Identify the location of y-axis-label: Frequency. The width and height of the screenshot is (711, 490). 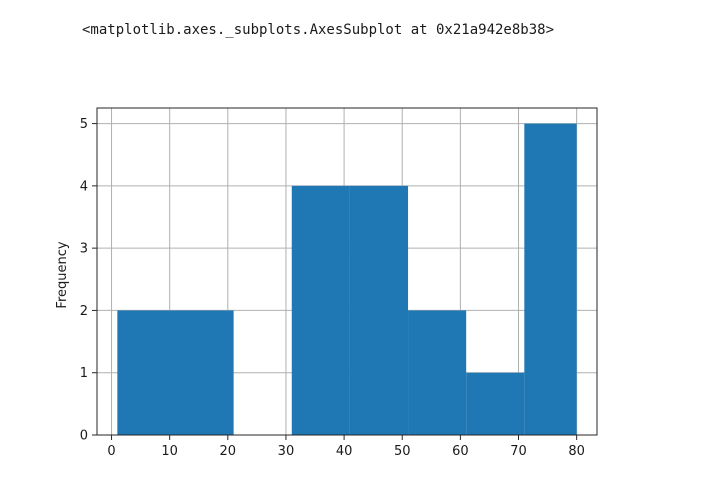
(62, 274).